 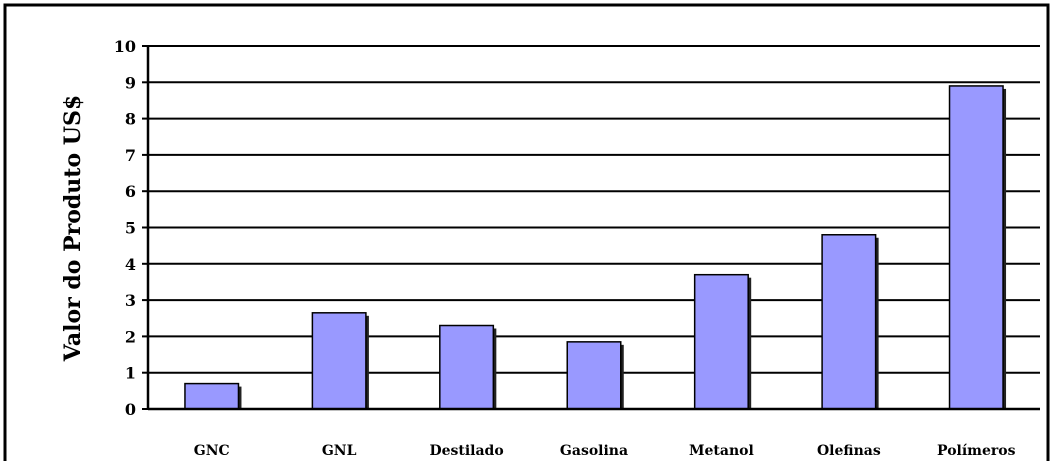 I want to click on y-tick-label: 3, so click(x=130, y=300).